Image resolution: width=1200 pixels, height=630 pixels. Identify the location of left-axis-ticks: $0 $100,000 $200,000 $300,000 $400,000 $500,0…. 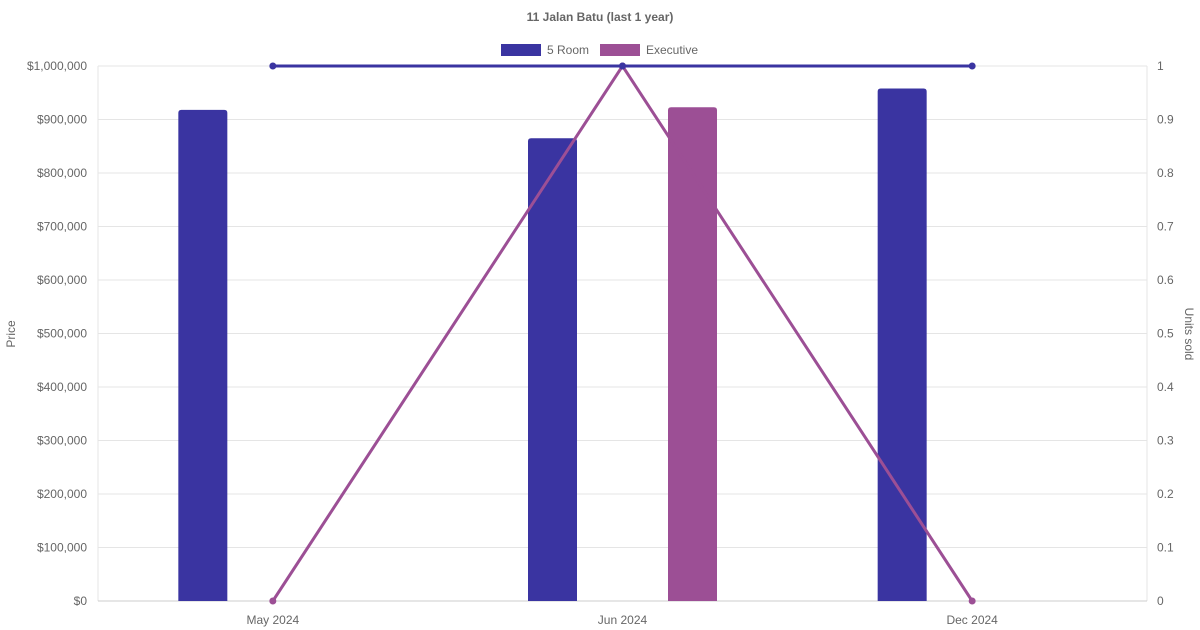
(57, 333).